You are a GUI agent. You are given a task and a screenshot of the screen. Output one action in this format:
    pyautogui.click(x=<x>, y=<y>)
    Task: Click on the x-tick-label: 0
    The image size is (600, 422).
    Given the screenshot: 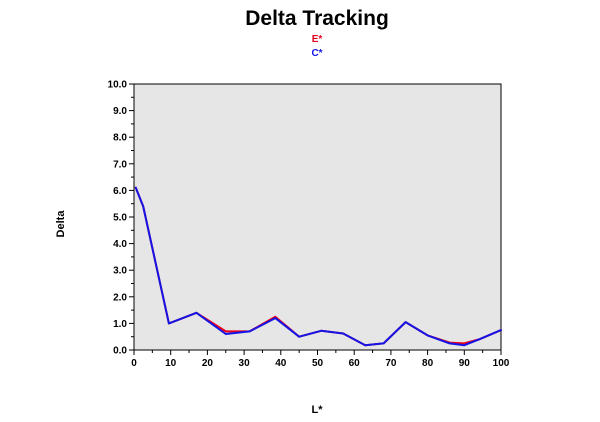 What is the action you would take?
    pyautogui.click(x=134, y=363)
    